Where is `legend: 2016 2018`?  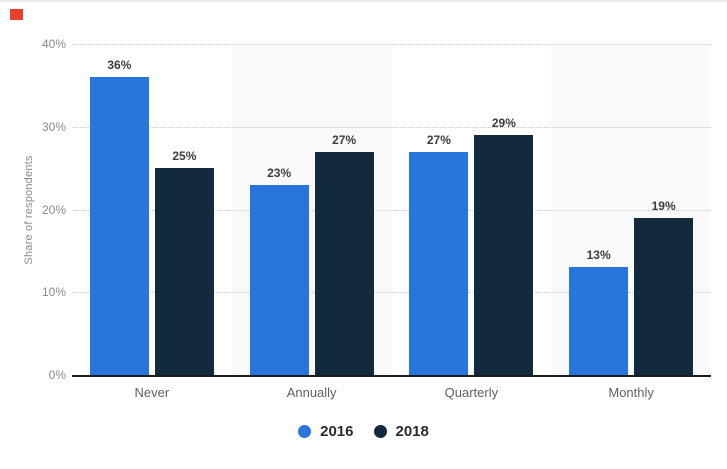 legend: 2016 2018 is located at coordinates (363, 431).